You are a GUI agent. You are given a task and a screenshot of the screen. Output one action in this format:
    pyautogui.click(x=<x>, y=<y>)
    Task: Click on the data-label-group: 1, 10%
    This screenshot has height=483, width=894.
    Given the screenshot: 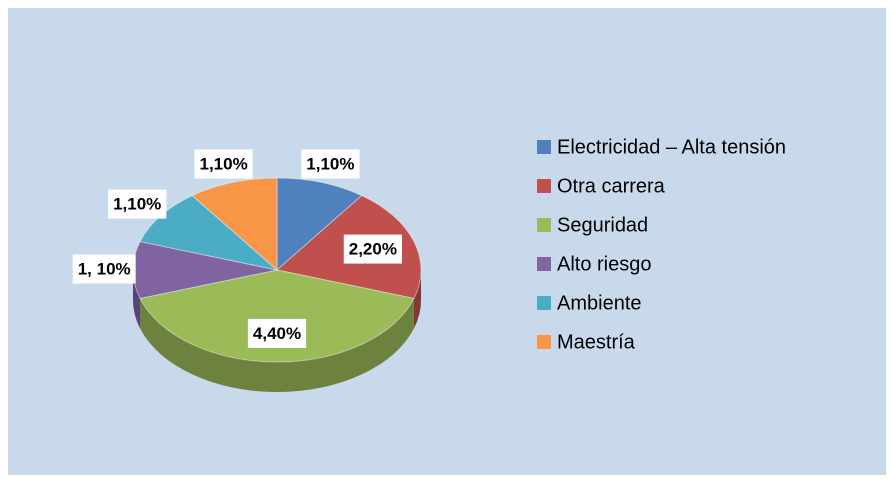 What is the action you would take?
    pyautogui.click(x=104, y=269)
    